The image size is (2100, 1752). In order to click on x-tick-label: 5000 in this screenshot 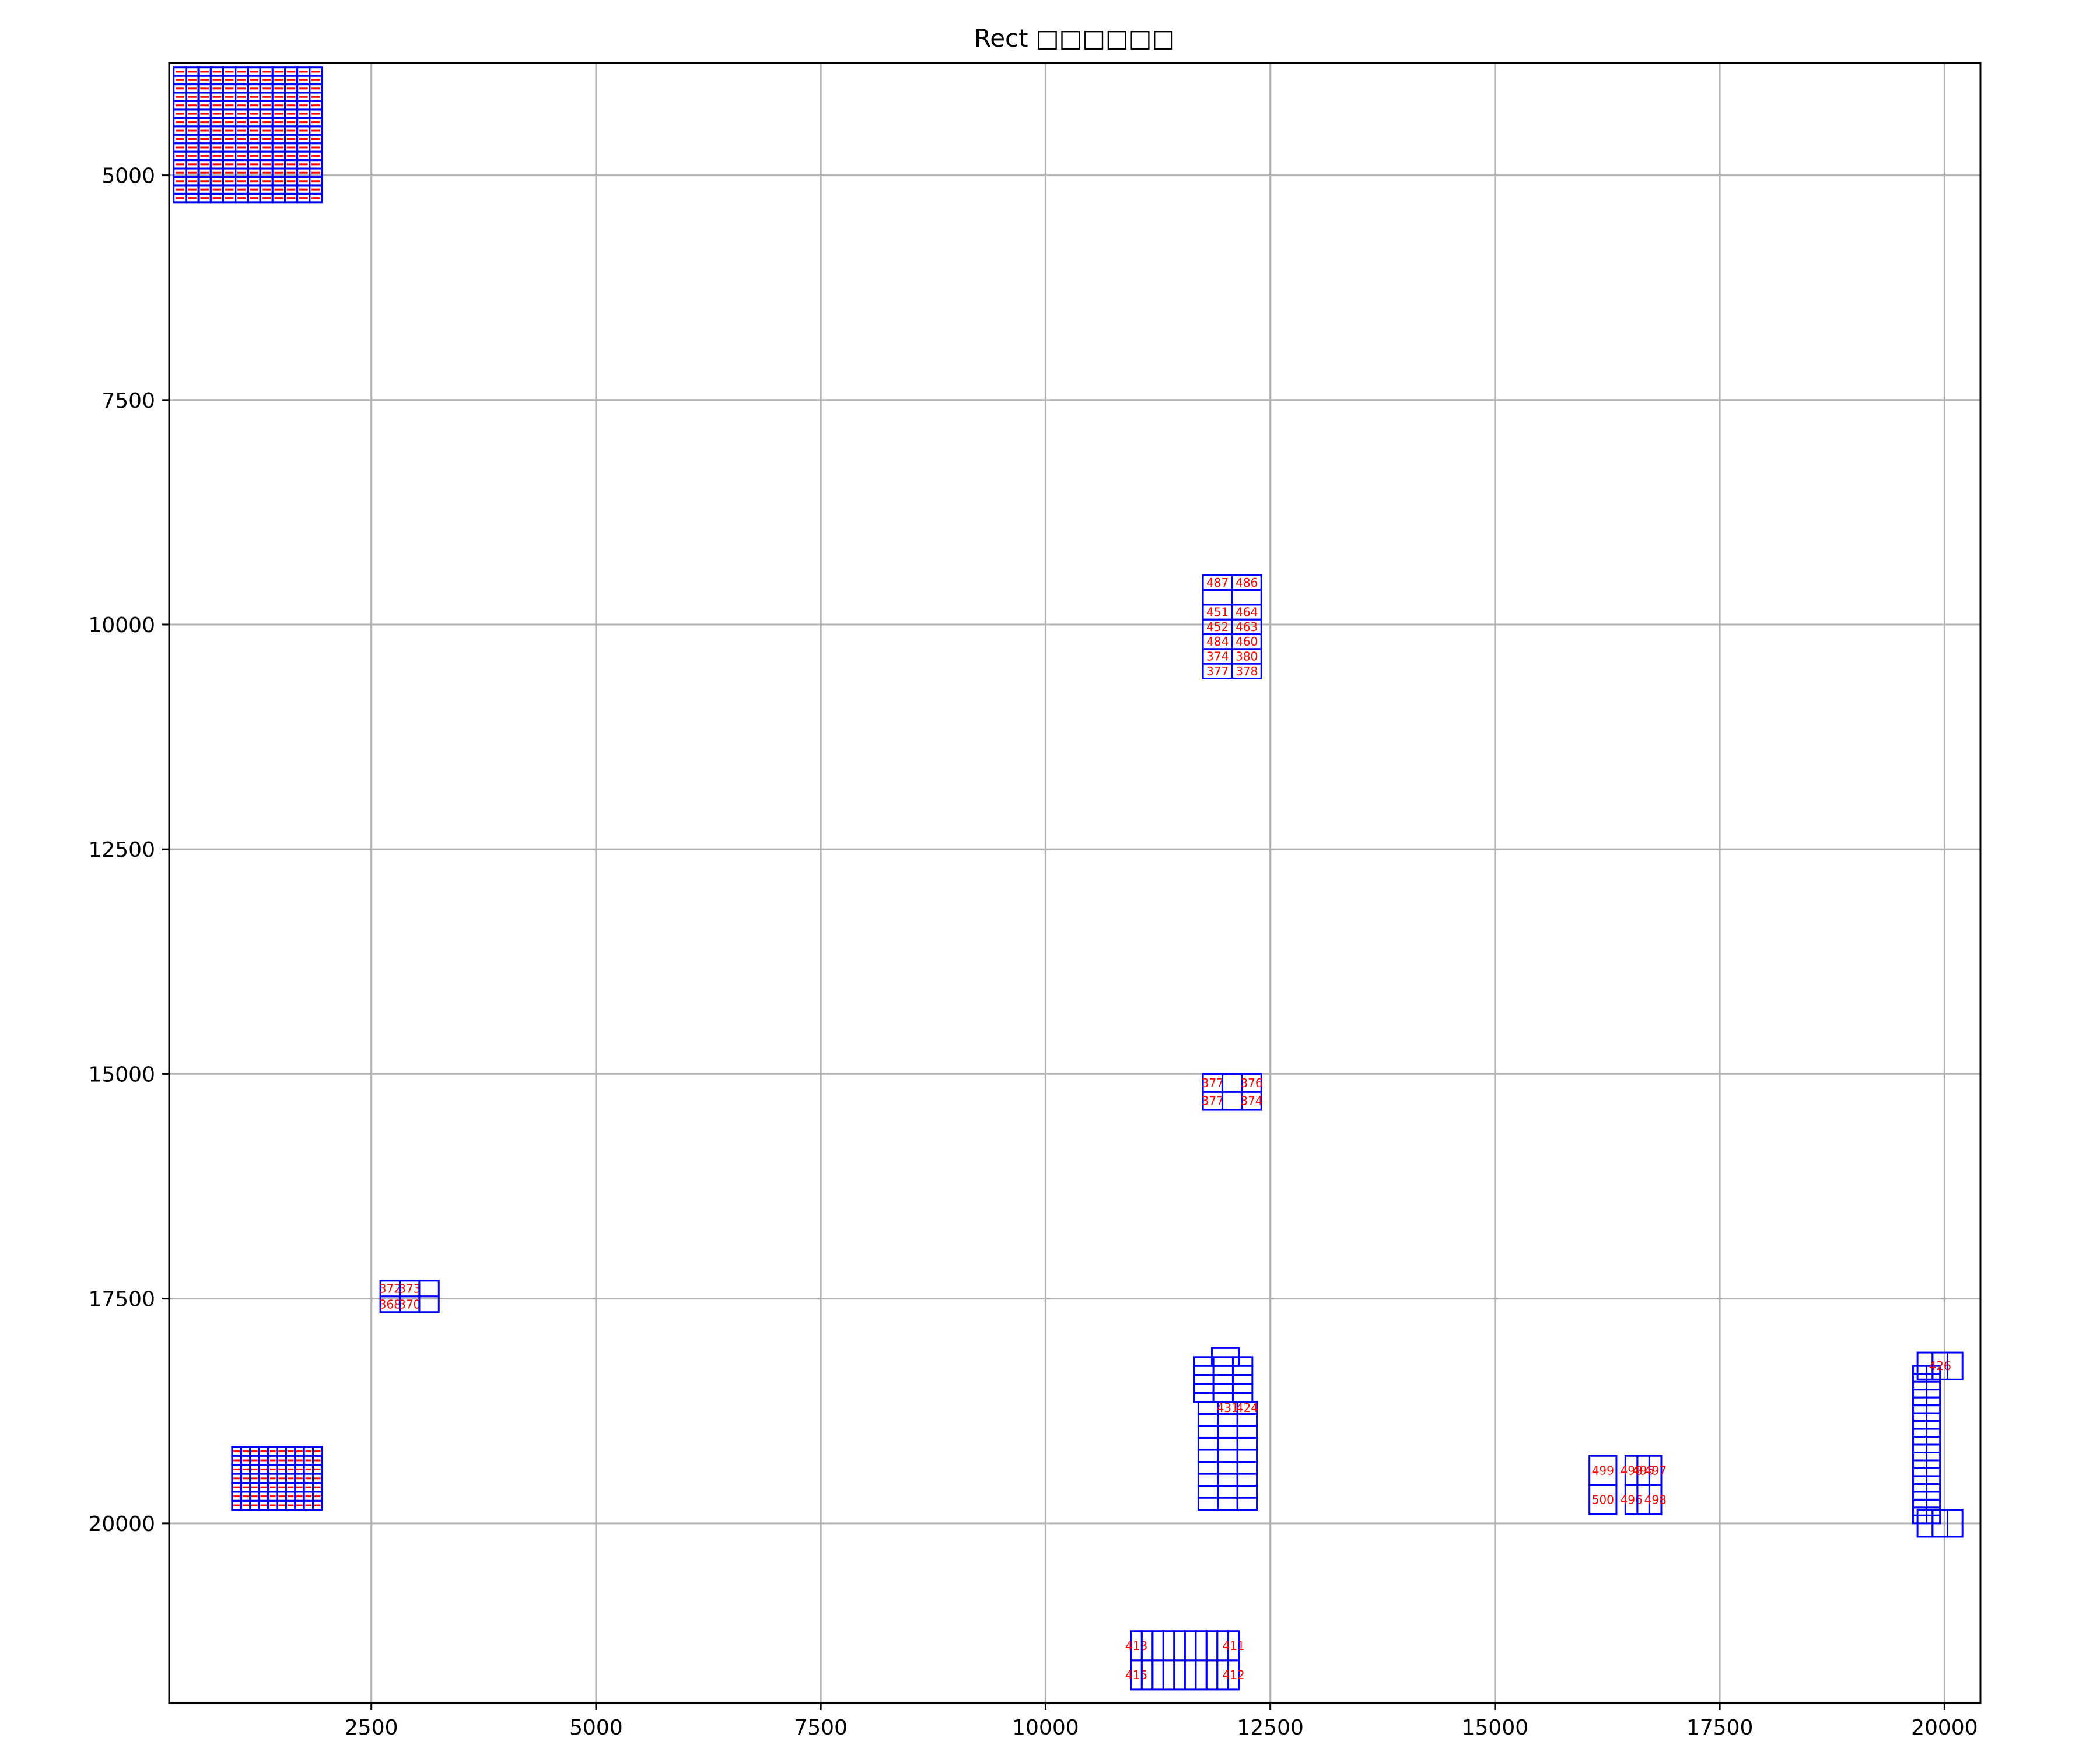, I will do `click(596, 1728)`.